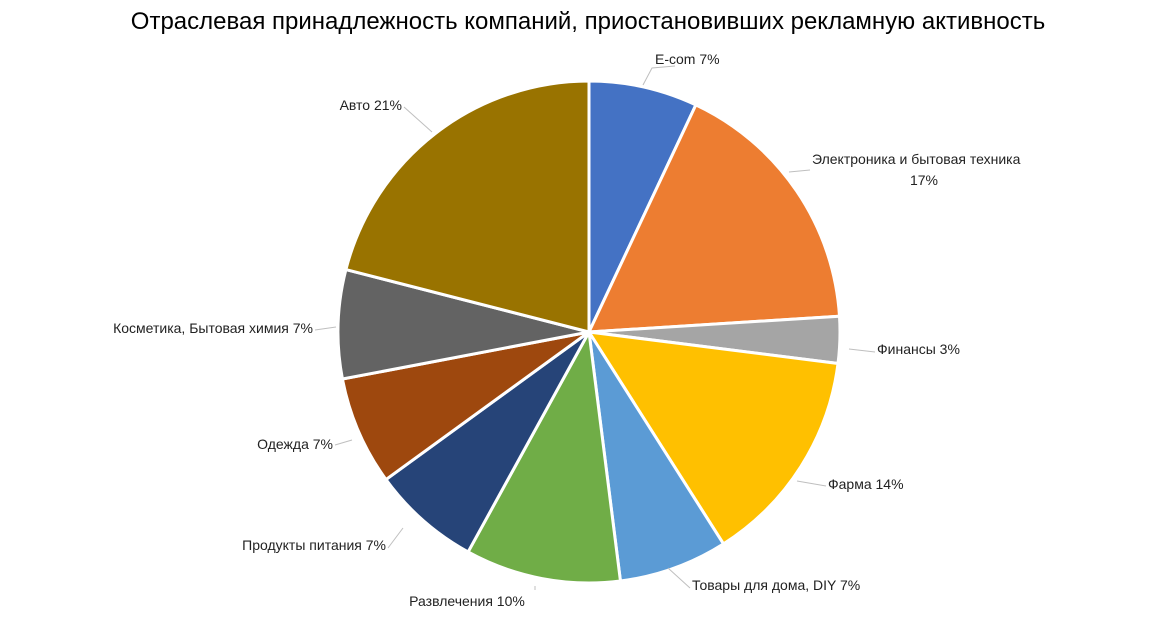 The height and width of the screenshot is (633, 1176). What do you see at coordinates (918, 349) in the screenshot?
I see `slice-label-3: Финансы 3%` at bounding box center [918, 349].